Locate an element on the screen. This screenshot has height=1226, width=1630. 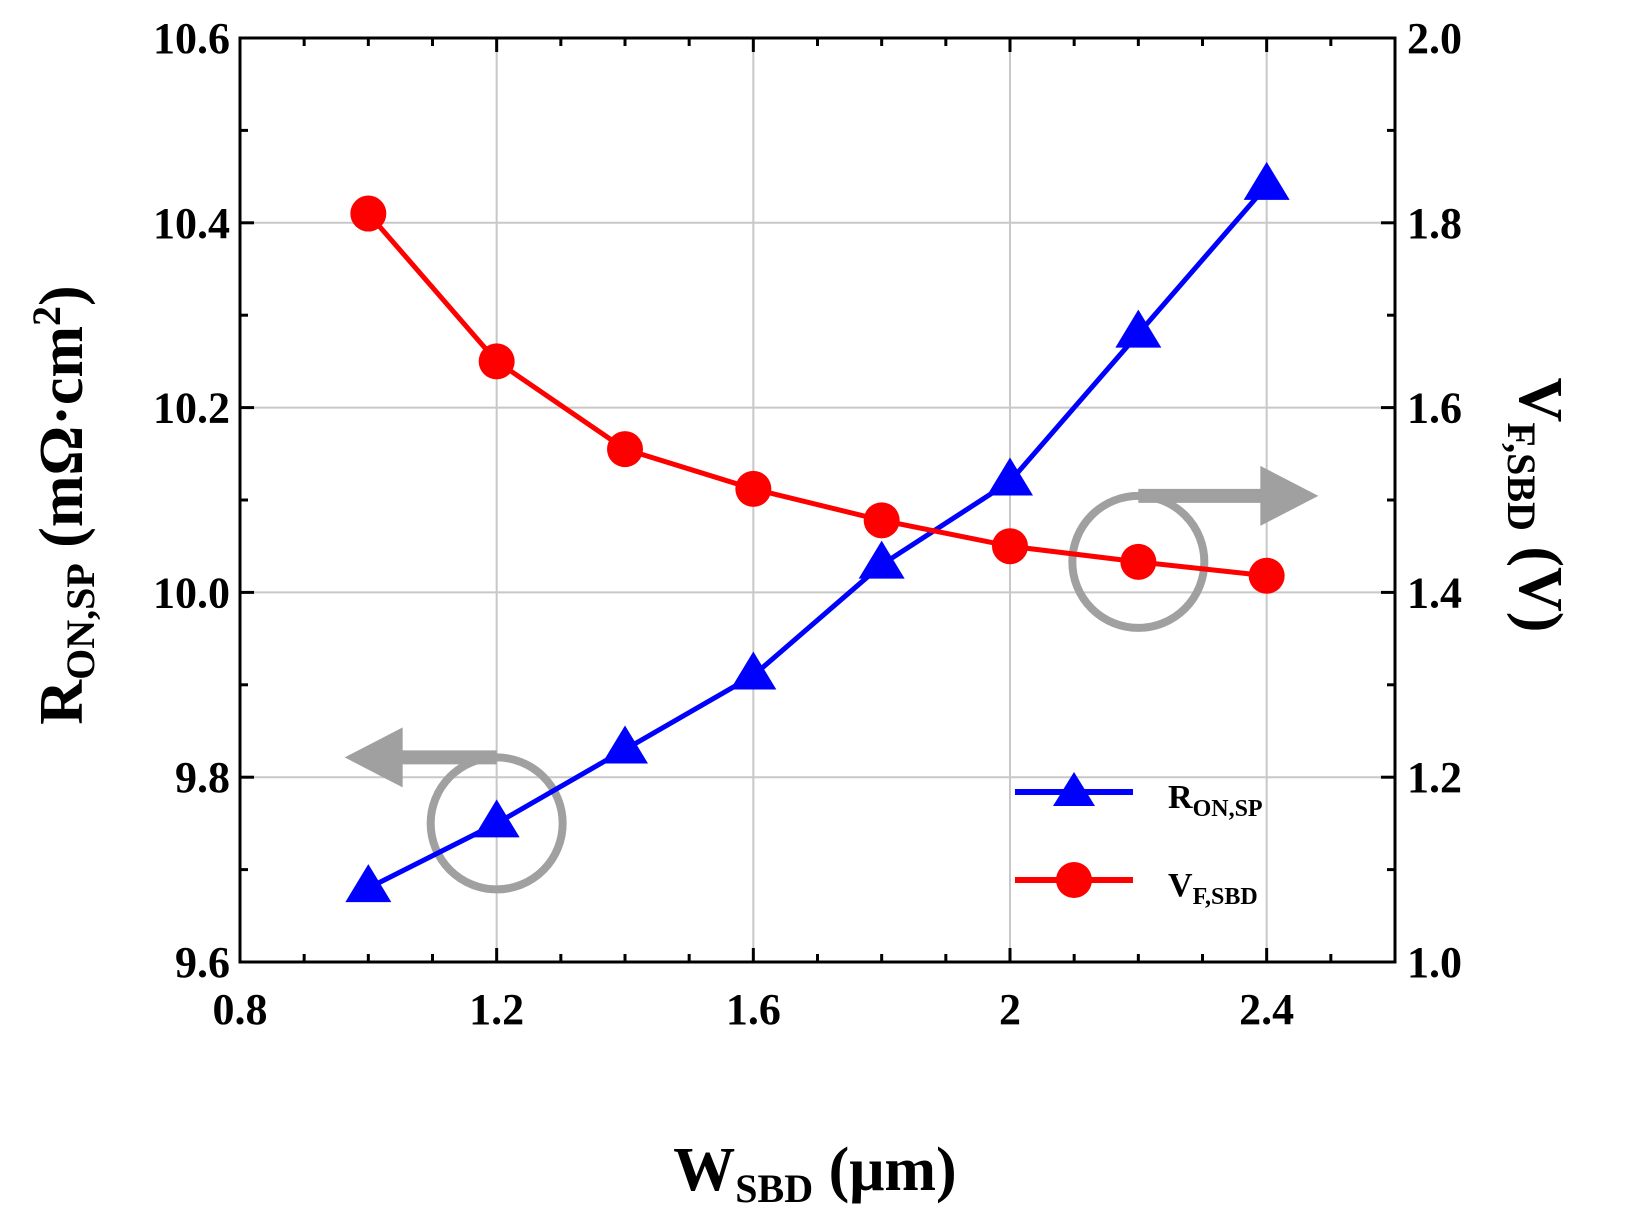
legend-marker-triangle is located at coordinates (1074, 789).